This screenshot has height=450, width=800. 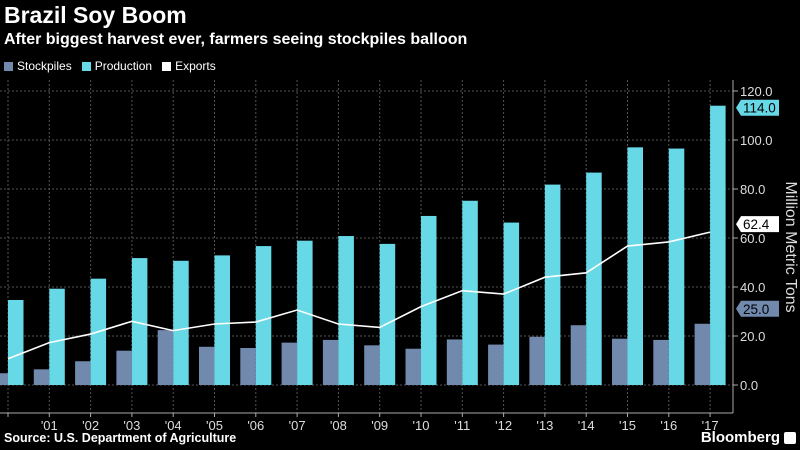 I want to click on brand-logo: Bloomberg, so click(x=740, y=437).